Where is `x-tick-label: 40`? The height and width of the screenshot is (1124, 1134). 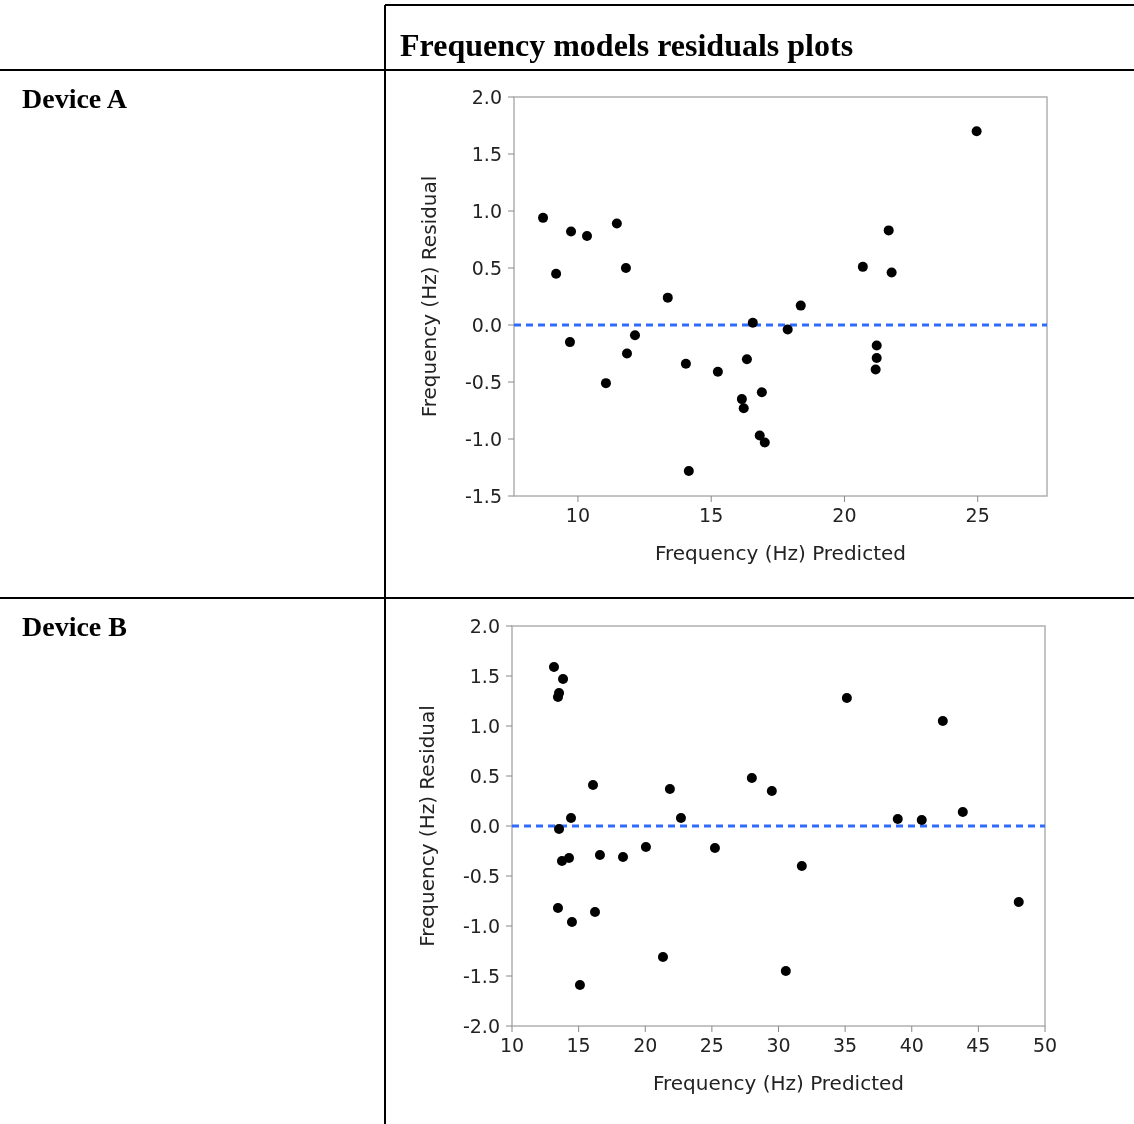 x-tick-label: 40 is located at coordinates (911, 1045).